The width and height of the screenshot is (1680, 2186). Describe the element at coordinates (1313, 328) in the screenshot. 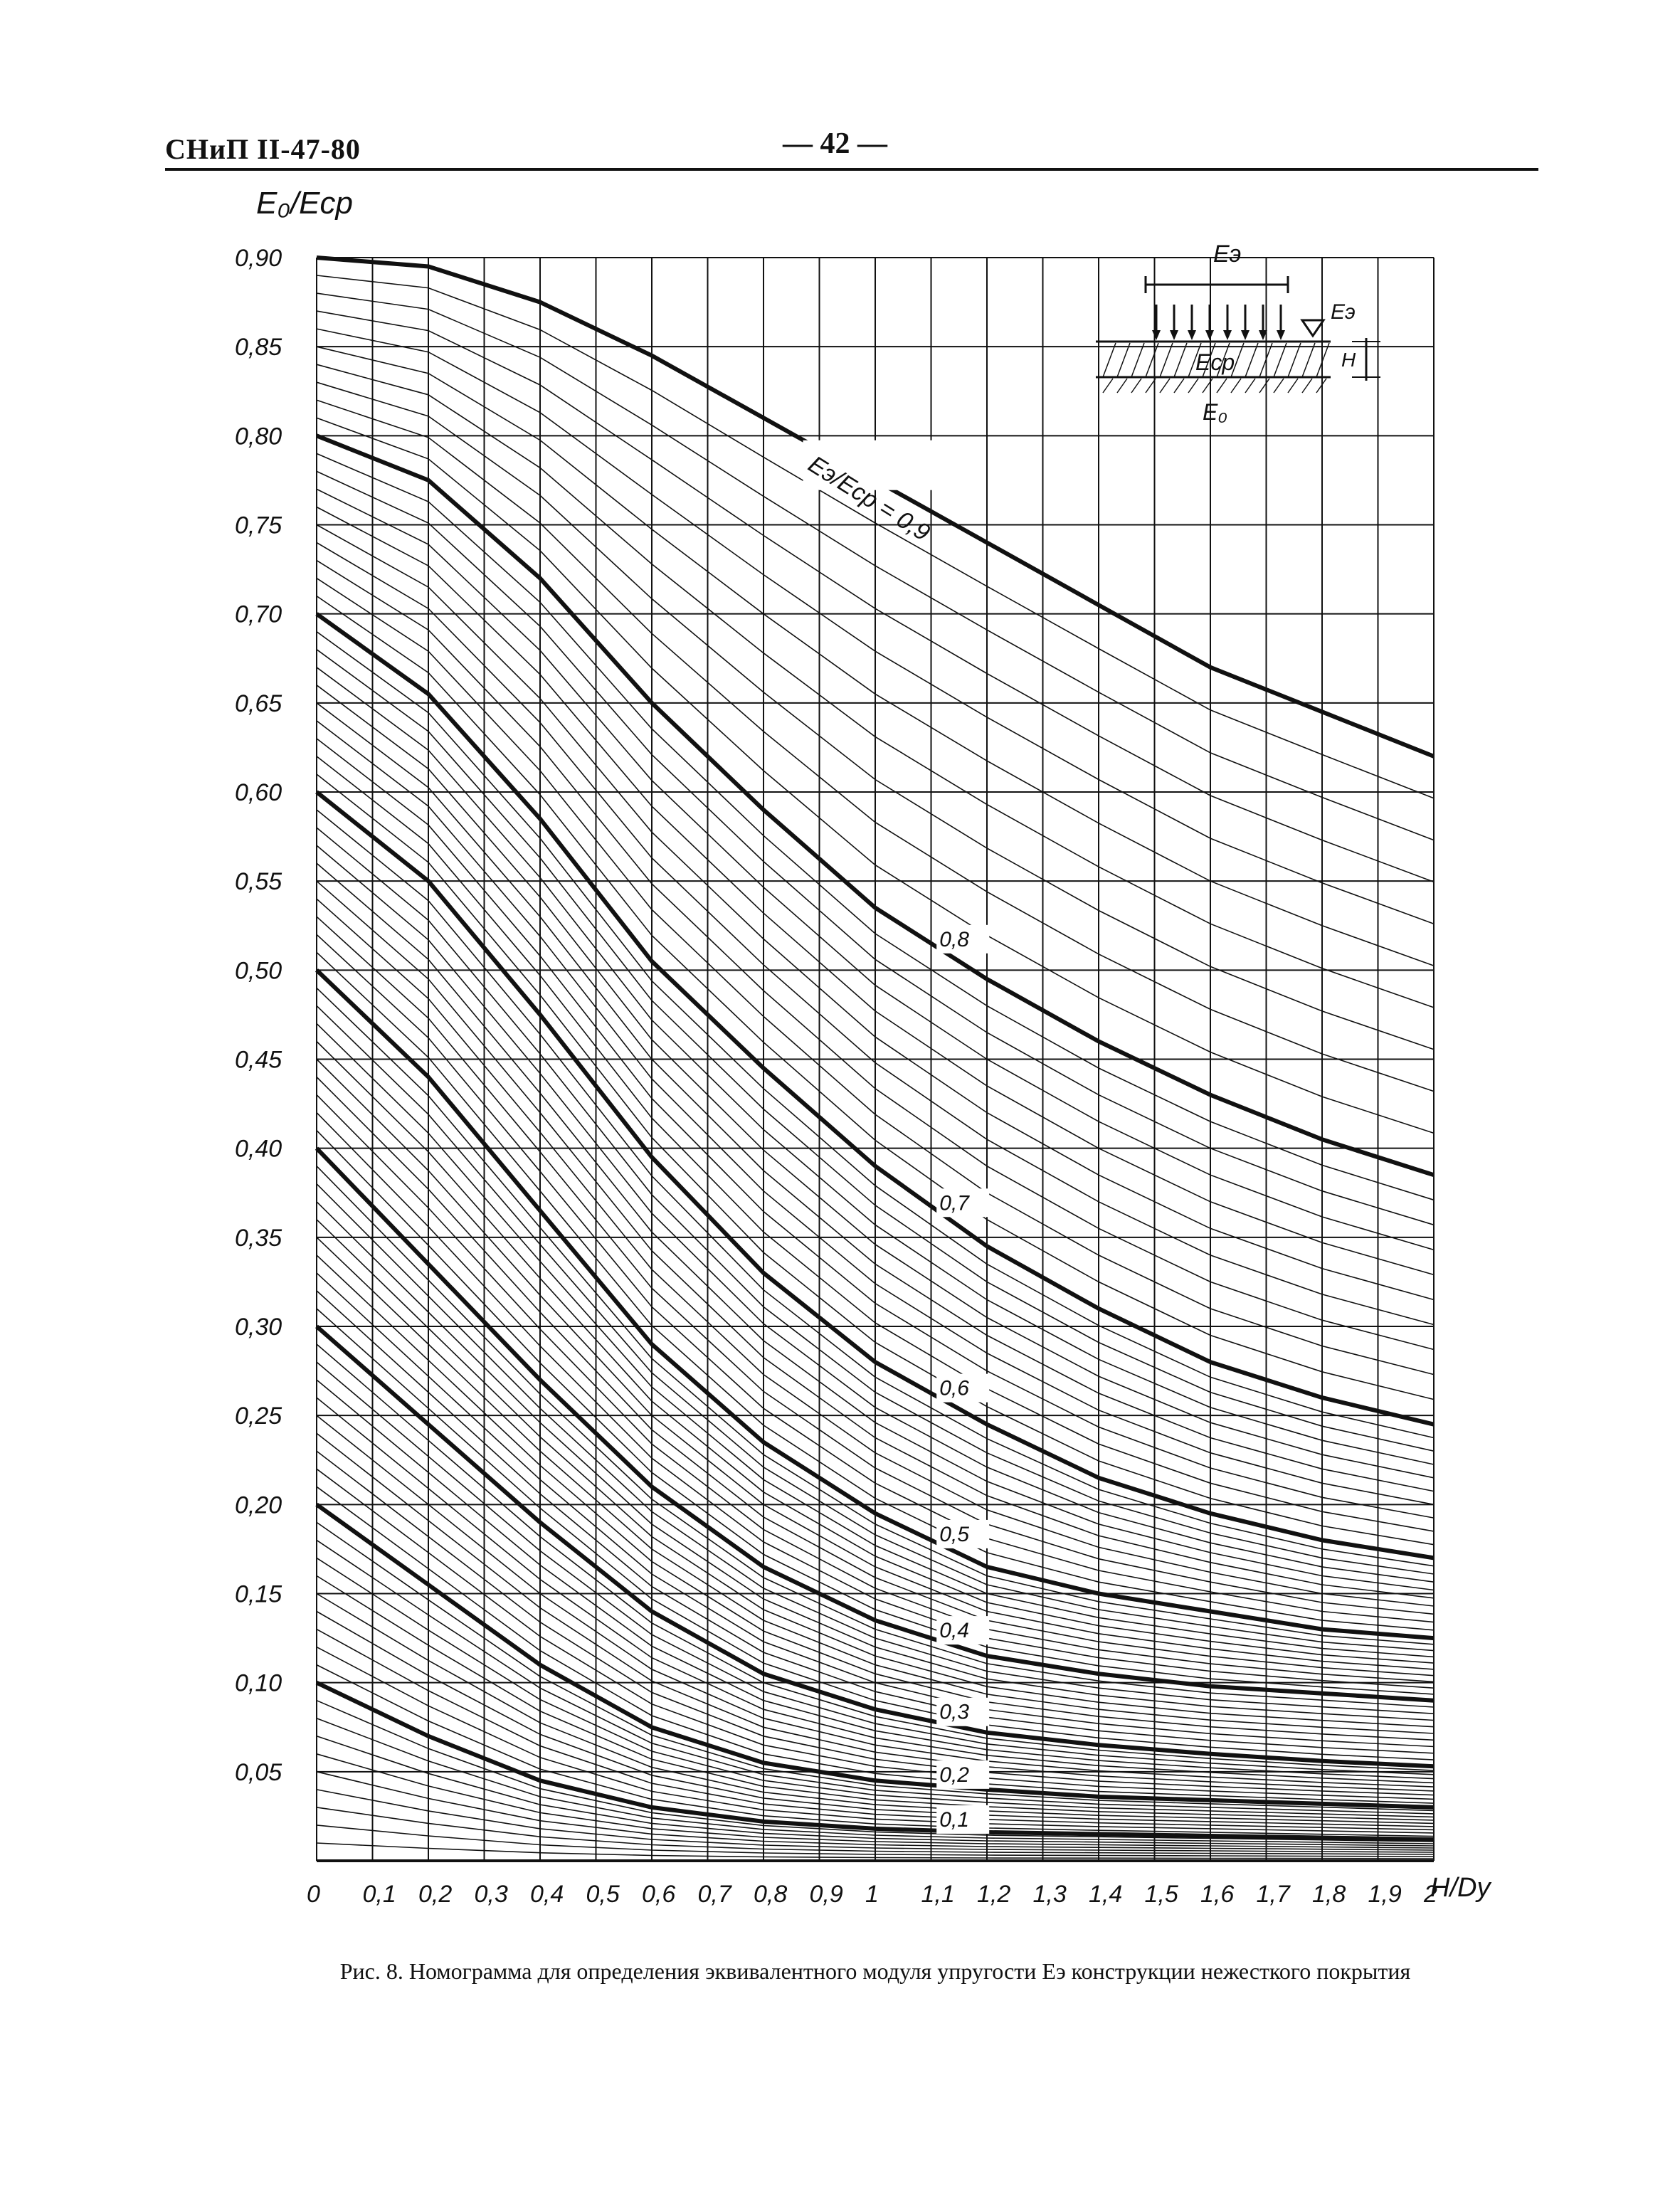

I see `surface-marker-icon` at that location.